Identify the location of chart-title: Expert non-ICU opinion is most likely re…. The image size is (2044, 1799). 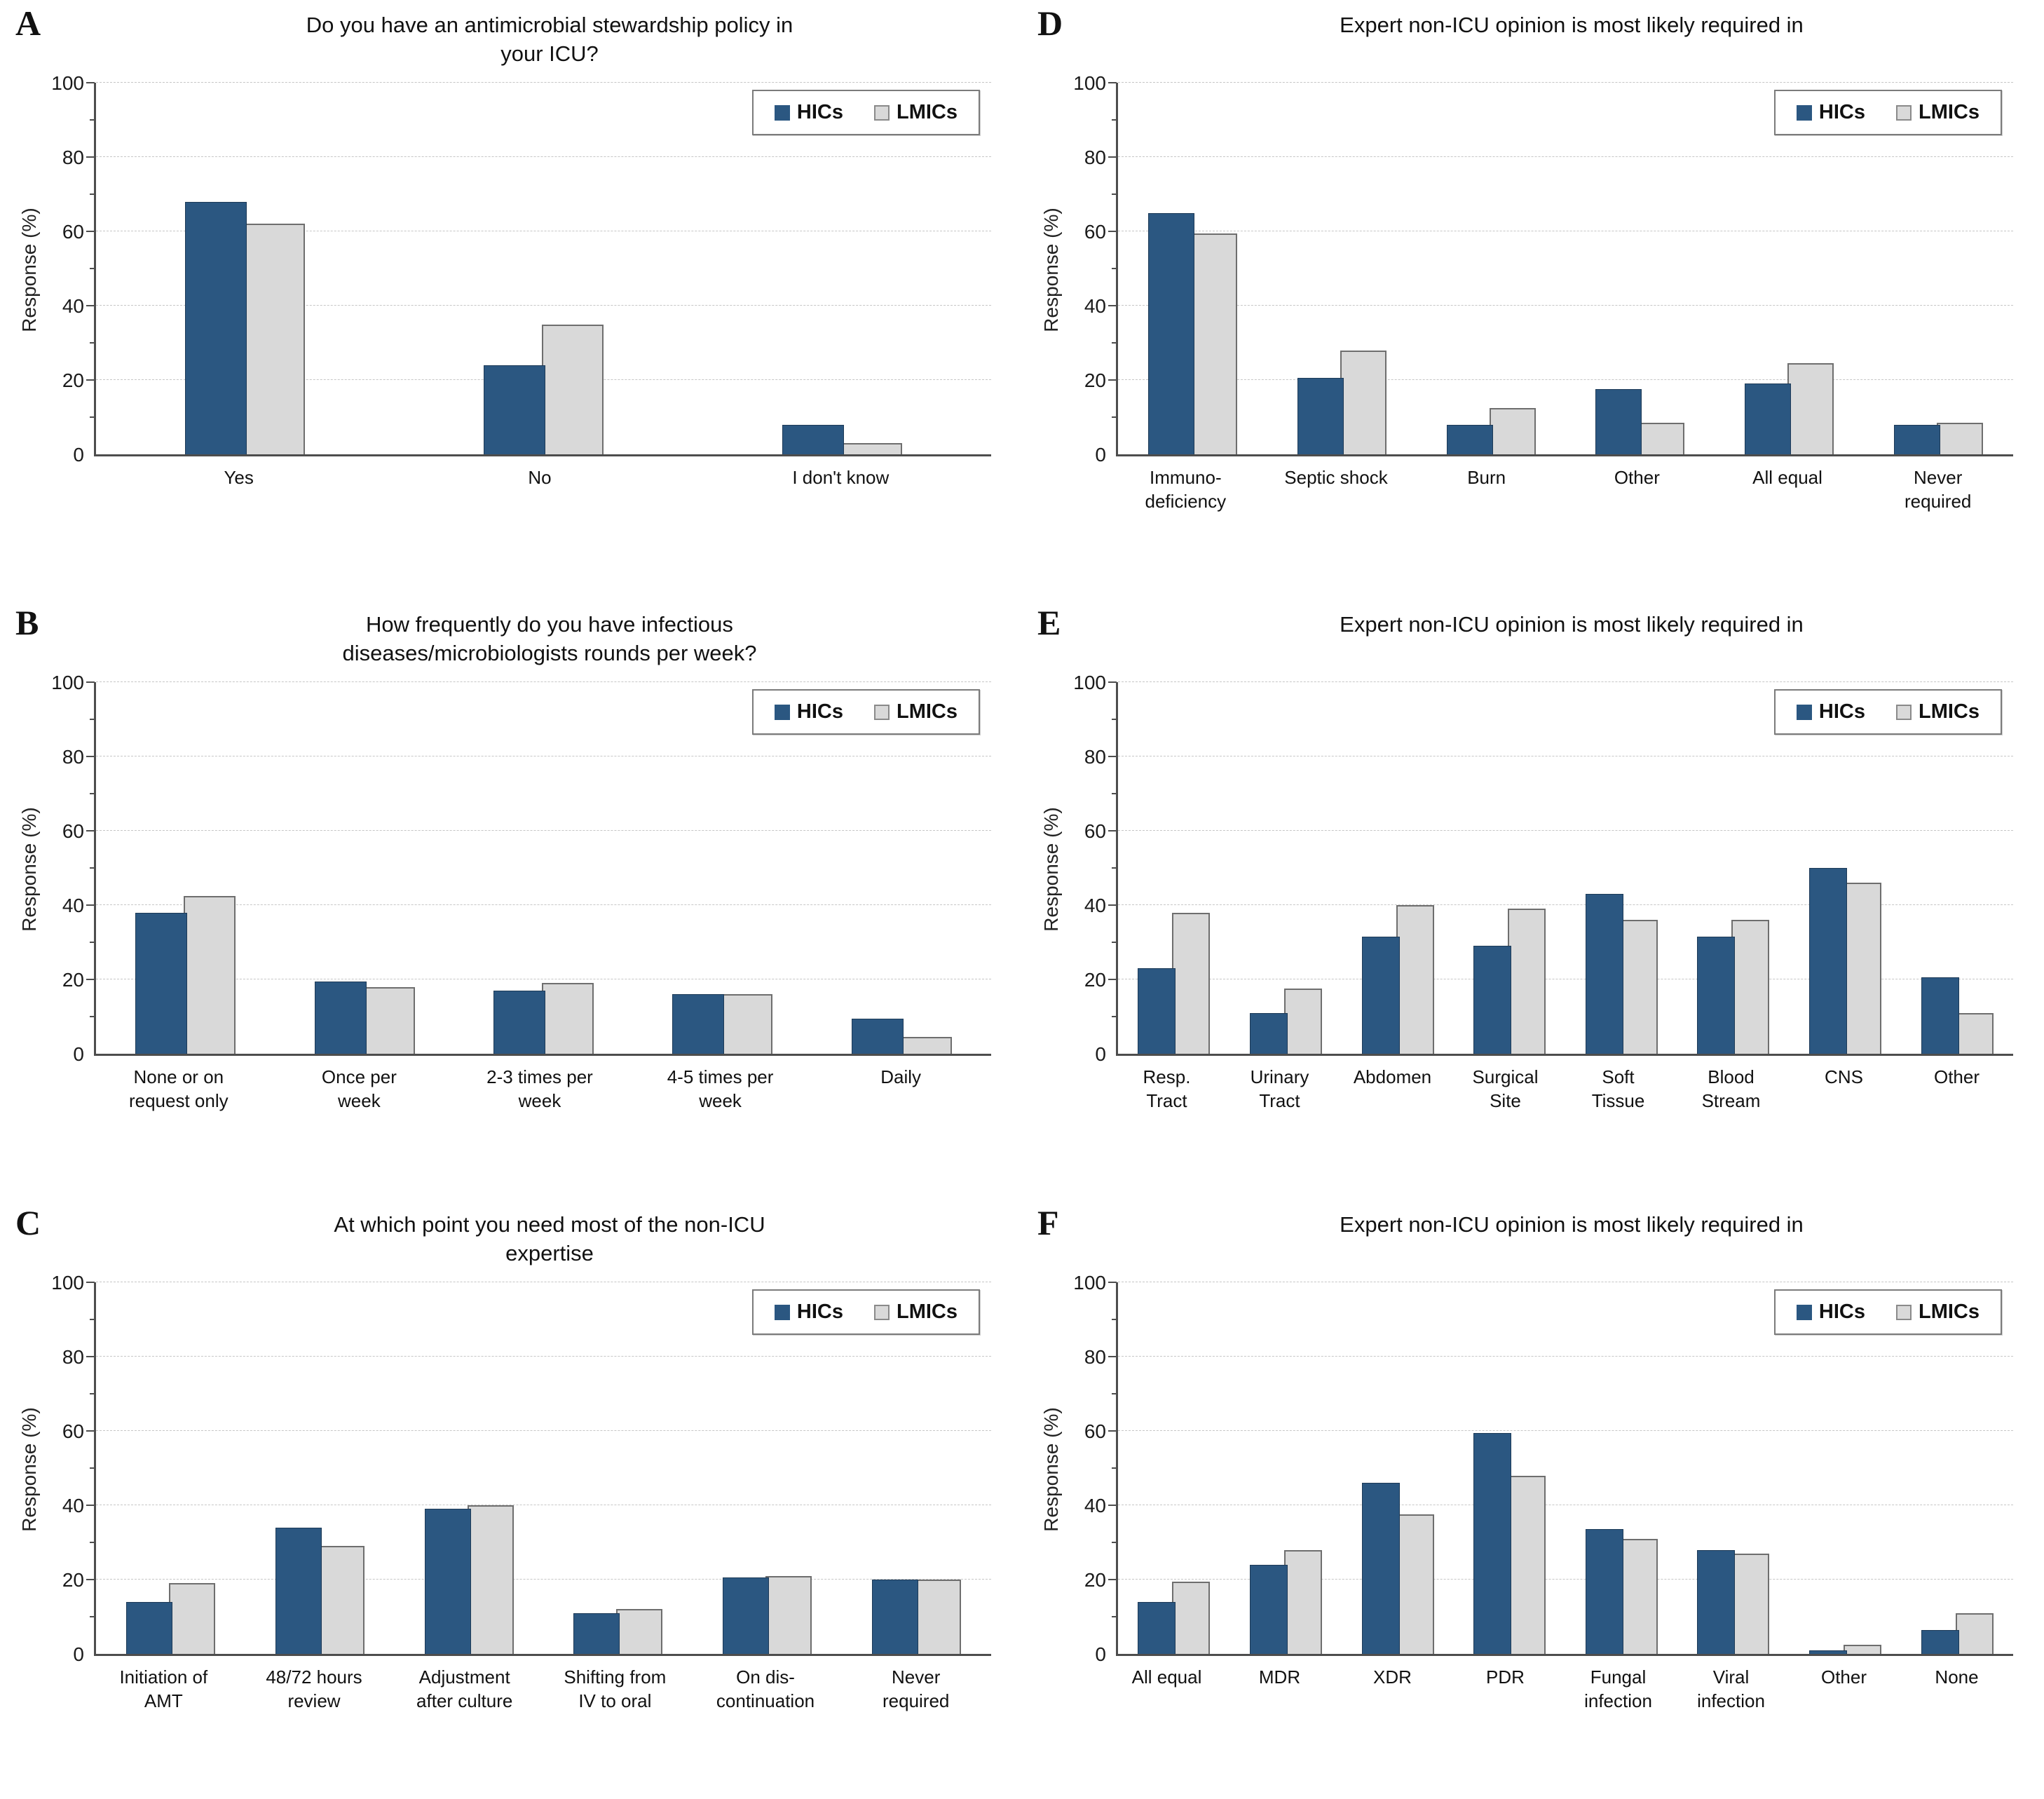
(1572, 1225).